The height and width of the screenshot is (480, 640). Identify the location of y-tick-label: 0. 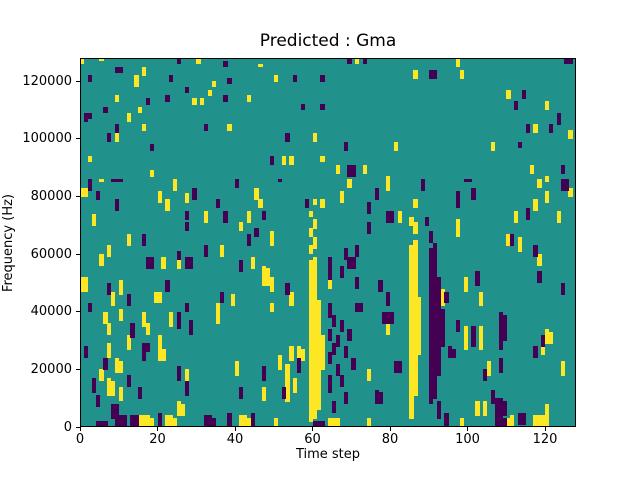
(67, 427).